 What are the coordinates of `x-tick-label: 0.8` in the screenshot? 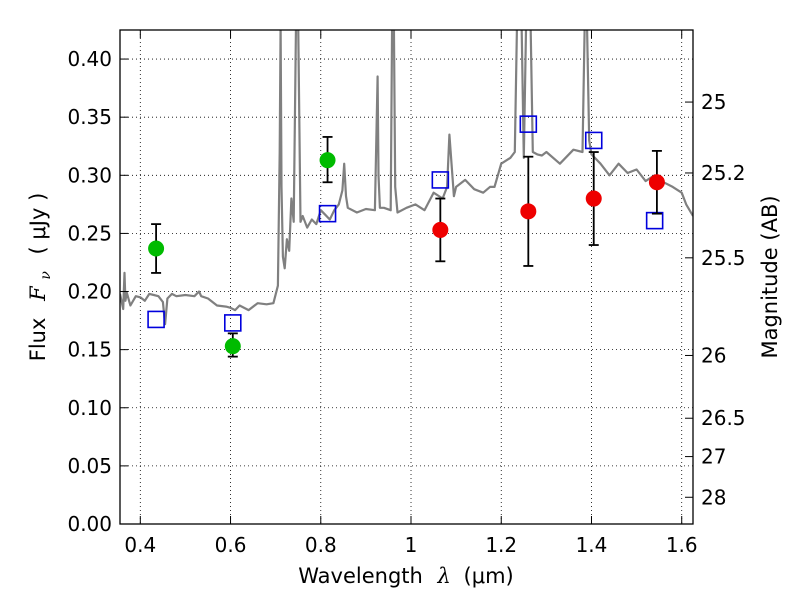 It's located at (321, 545).